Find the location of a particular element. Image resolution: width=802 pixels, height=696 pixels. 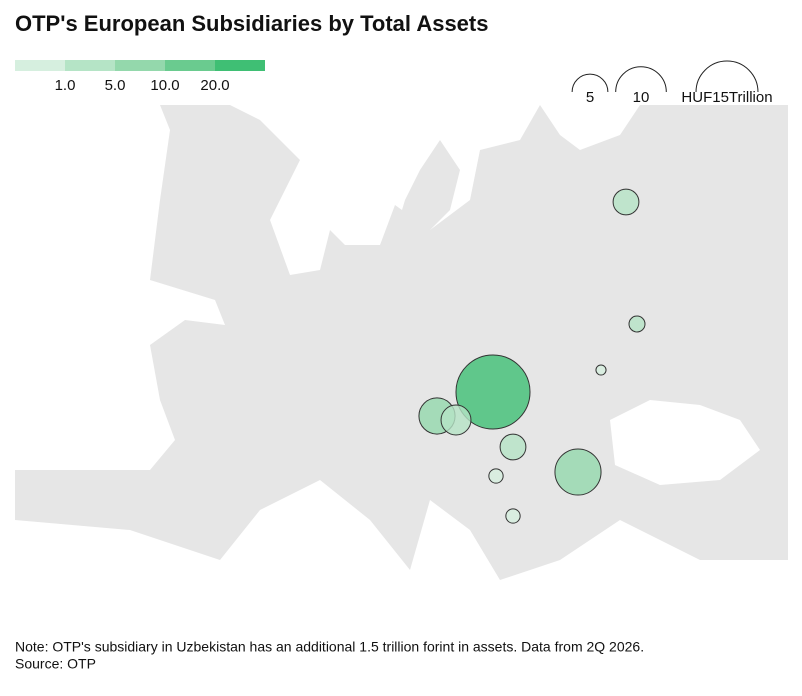

size-legend-label: HUF15Trillion is located at coordinates (726, 97).